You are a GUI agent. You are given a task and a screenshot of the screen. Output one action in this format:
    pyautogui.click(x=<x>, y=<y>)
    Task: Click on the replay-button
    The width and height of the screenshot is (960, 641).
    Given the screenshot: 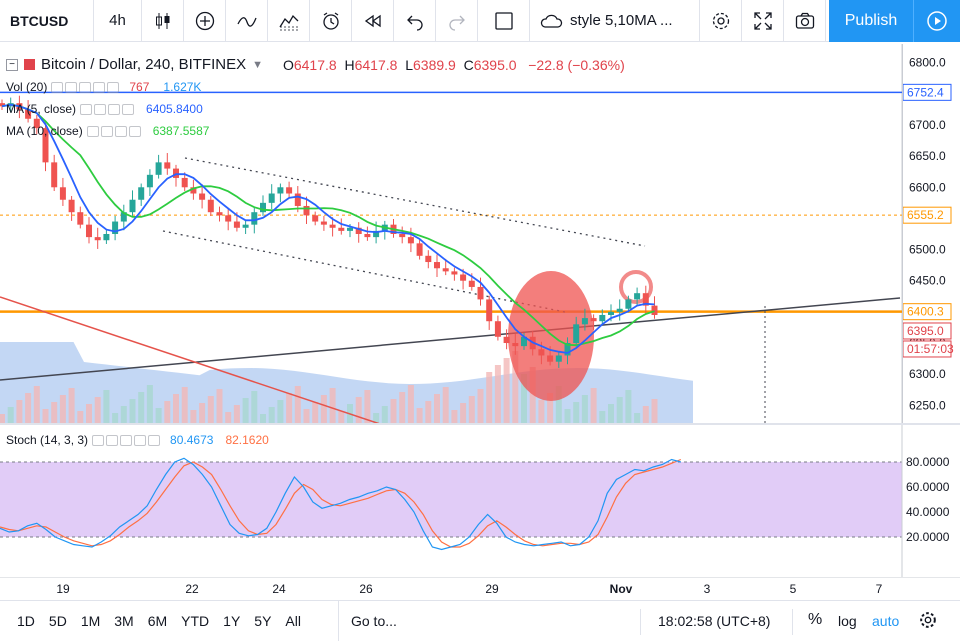 What is the action you would take?
    pyautogui.click(x=373, y=21)
    